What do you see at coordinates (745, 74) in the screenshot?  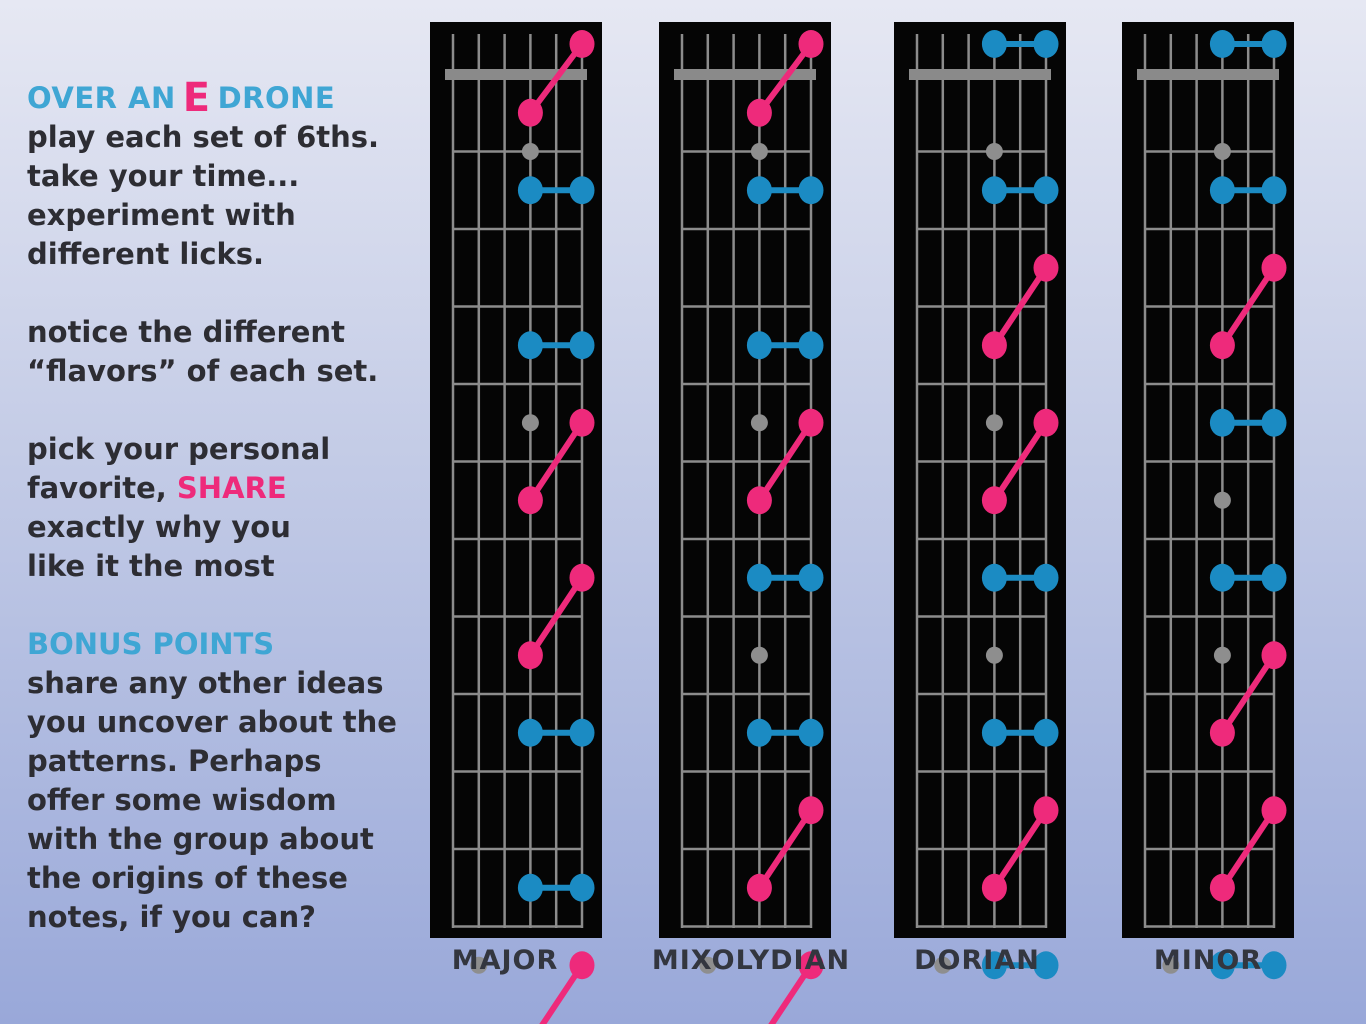 I see `nut` at bounding box center [745, 74].